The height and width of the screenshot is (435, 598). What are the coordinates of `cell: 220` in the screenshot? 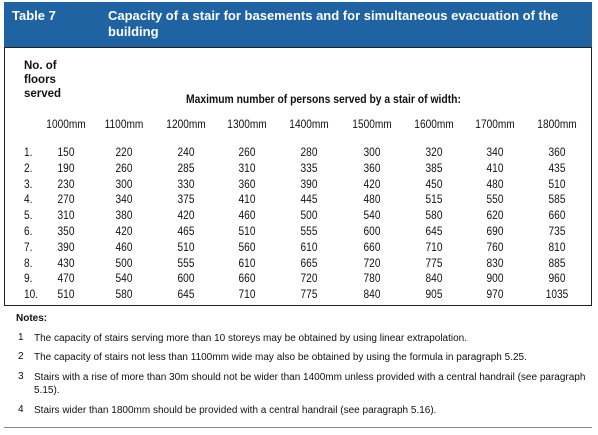 It's located at (124, 153).